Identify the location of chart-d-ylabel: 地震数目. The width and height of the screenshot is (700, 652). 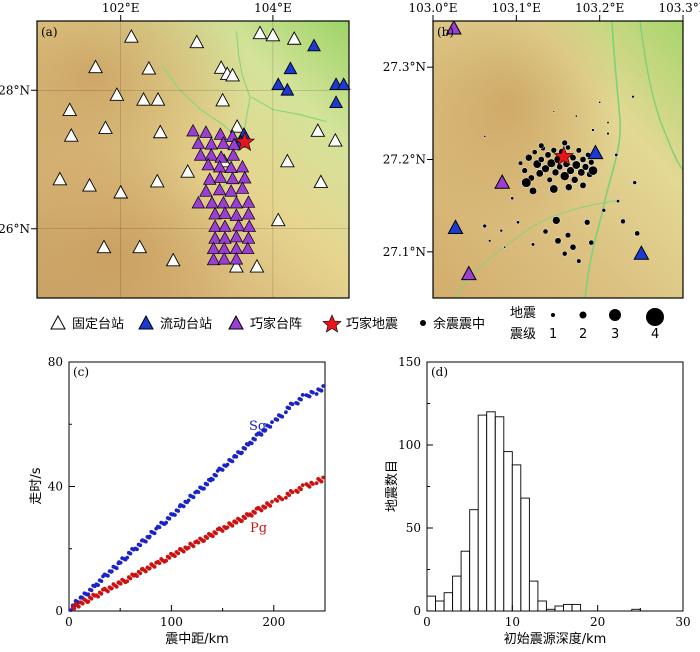
(392, 486).